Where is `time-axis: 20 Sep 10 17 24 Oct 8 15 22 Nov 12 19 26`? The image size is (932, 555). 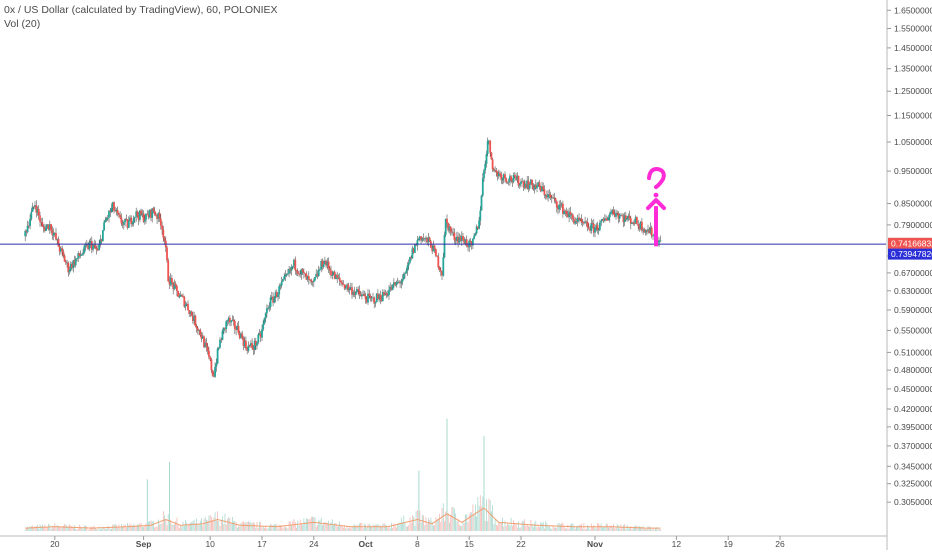 time-axis: 20 Sep 10 17 24 Oct 8 15 22 Nov 12 19 26 is located at coordinates (443, 542).